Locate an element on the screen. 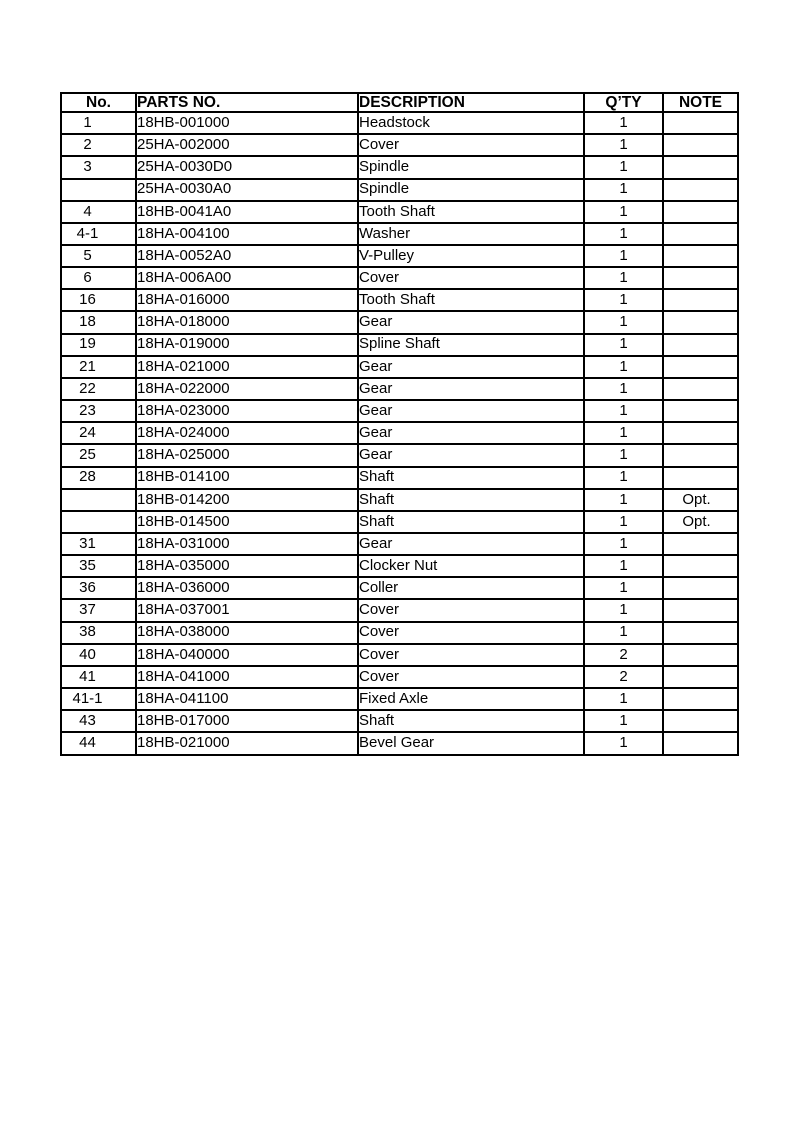  cell-note: Opt. is located at coordinates (700, 522).